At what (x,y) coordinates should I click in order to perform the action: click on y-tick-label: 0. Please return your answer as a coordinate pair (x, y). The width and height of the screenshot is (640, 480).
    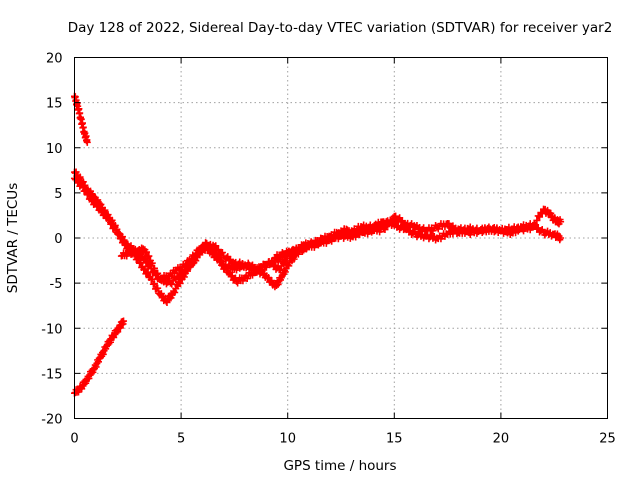
    Looking at the image, I should click on (58, 239).